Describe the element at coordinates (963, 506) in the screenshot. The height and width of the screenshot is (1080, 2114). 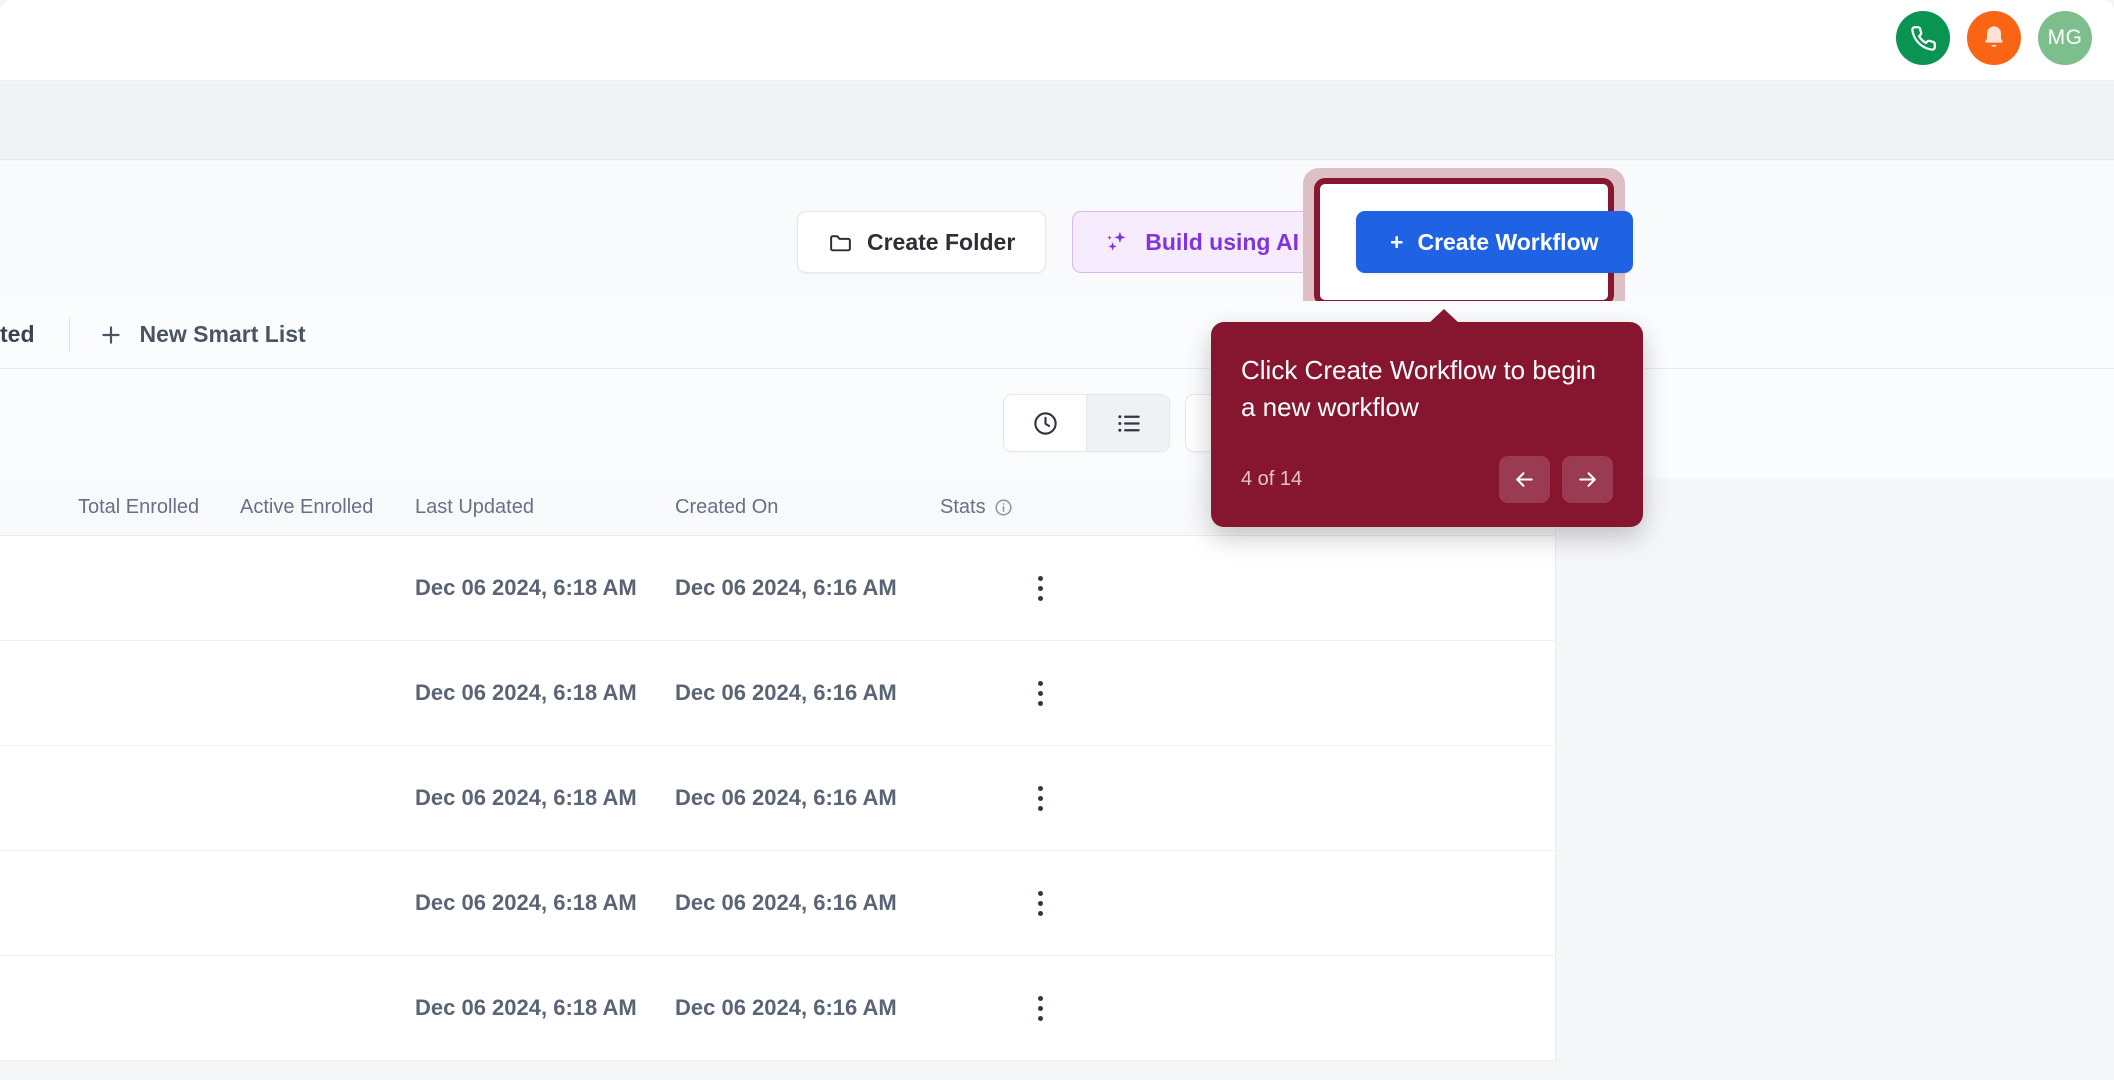
I see `column-header-stats-label: Stats` at that location.